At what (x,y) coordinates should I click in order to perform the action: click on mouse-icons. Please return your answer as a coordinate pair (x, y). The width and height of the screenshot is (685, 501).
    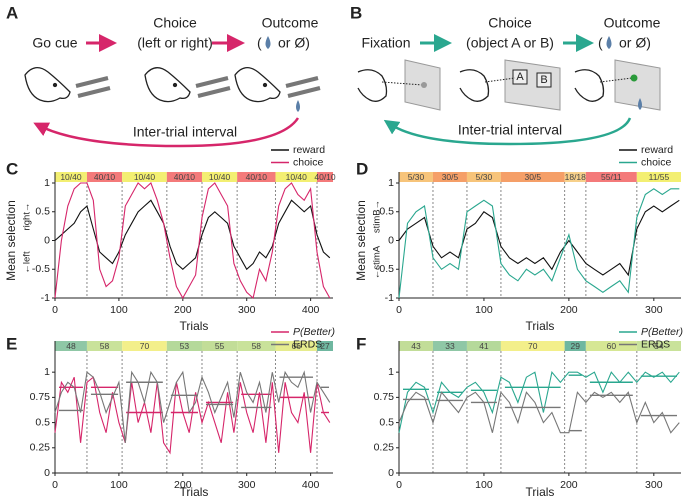
    Looking at the image, I should click on (152, 85).